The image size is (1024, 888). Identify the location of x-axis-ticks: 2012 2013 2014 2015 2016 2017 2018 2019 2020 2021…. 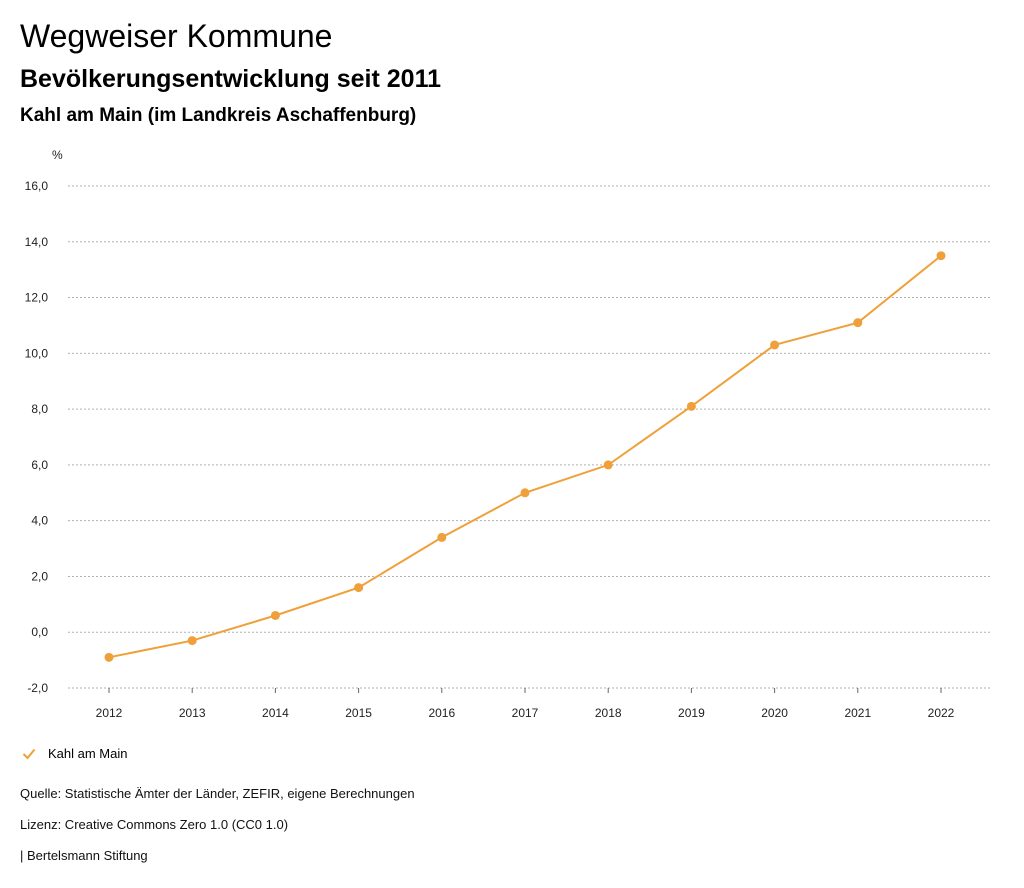
(525, 704).